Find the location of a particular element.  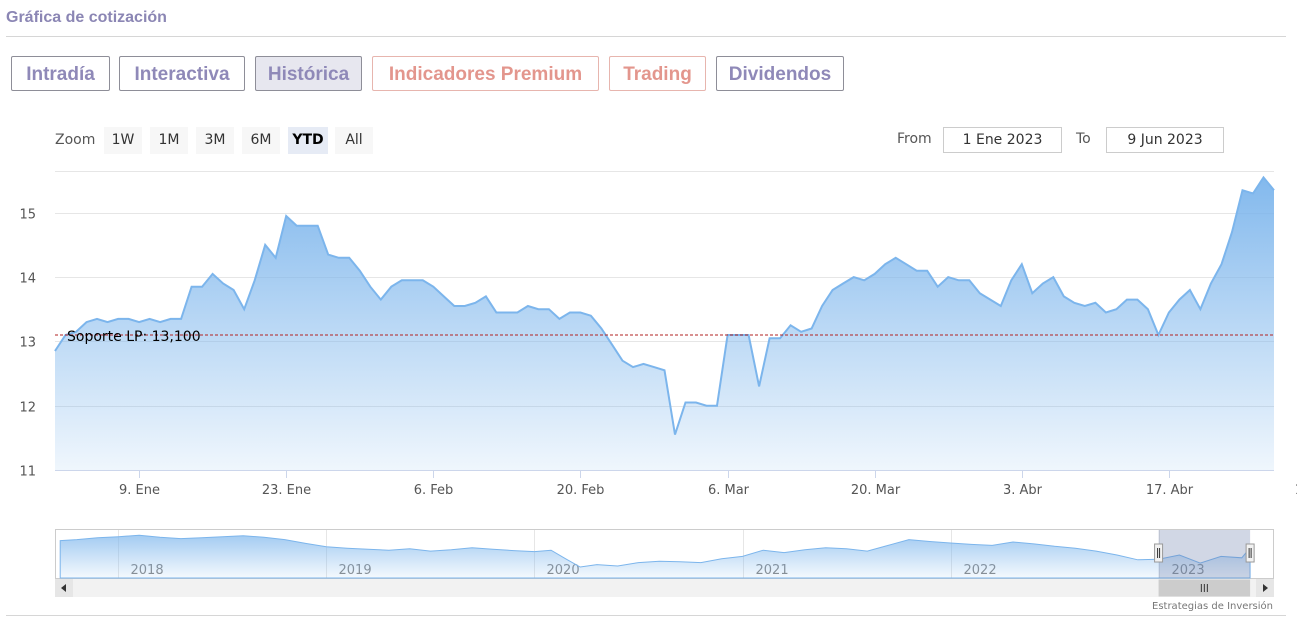

y-tick-label: 12 is located at coordinates (27, 408).